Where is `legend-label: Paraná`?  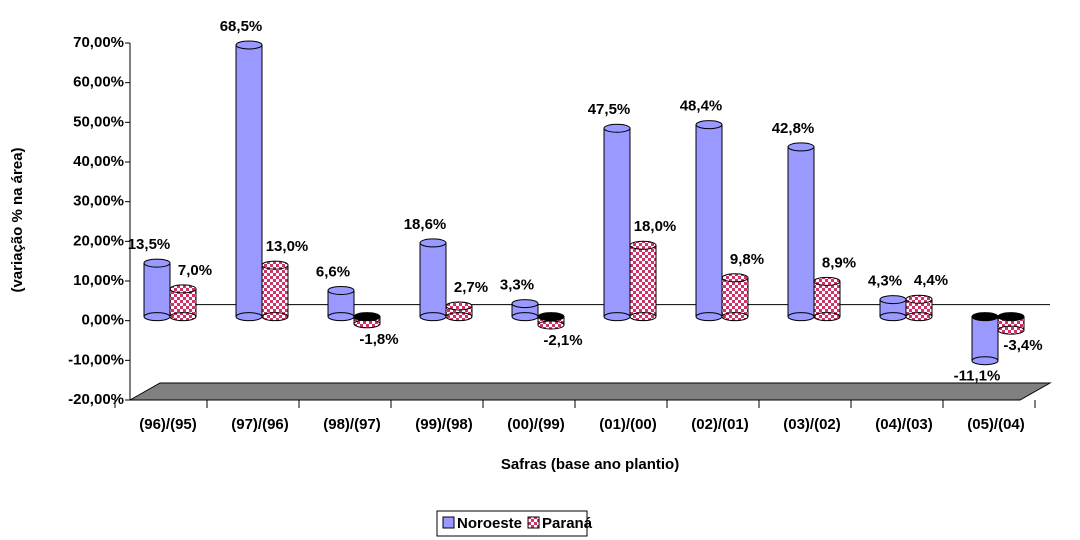
legend-label: Paraná is located at coordinates (567, 523).